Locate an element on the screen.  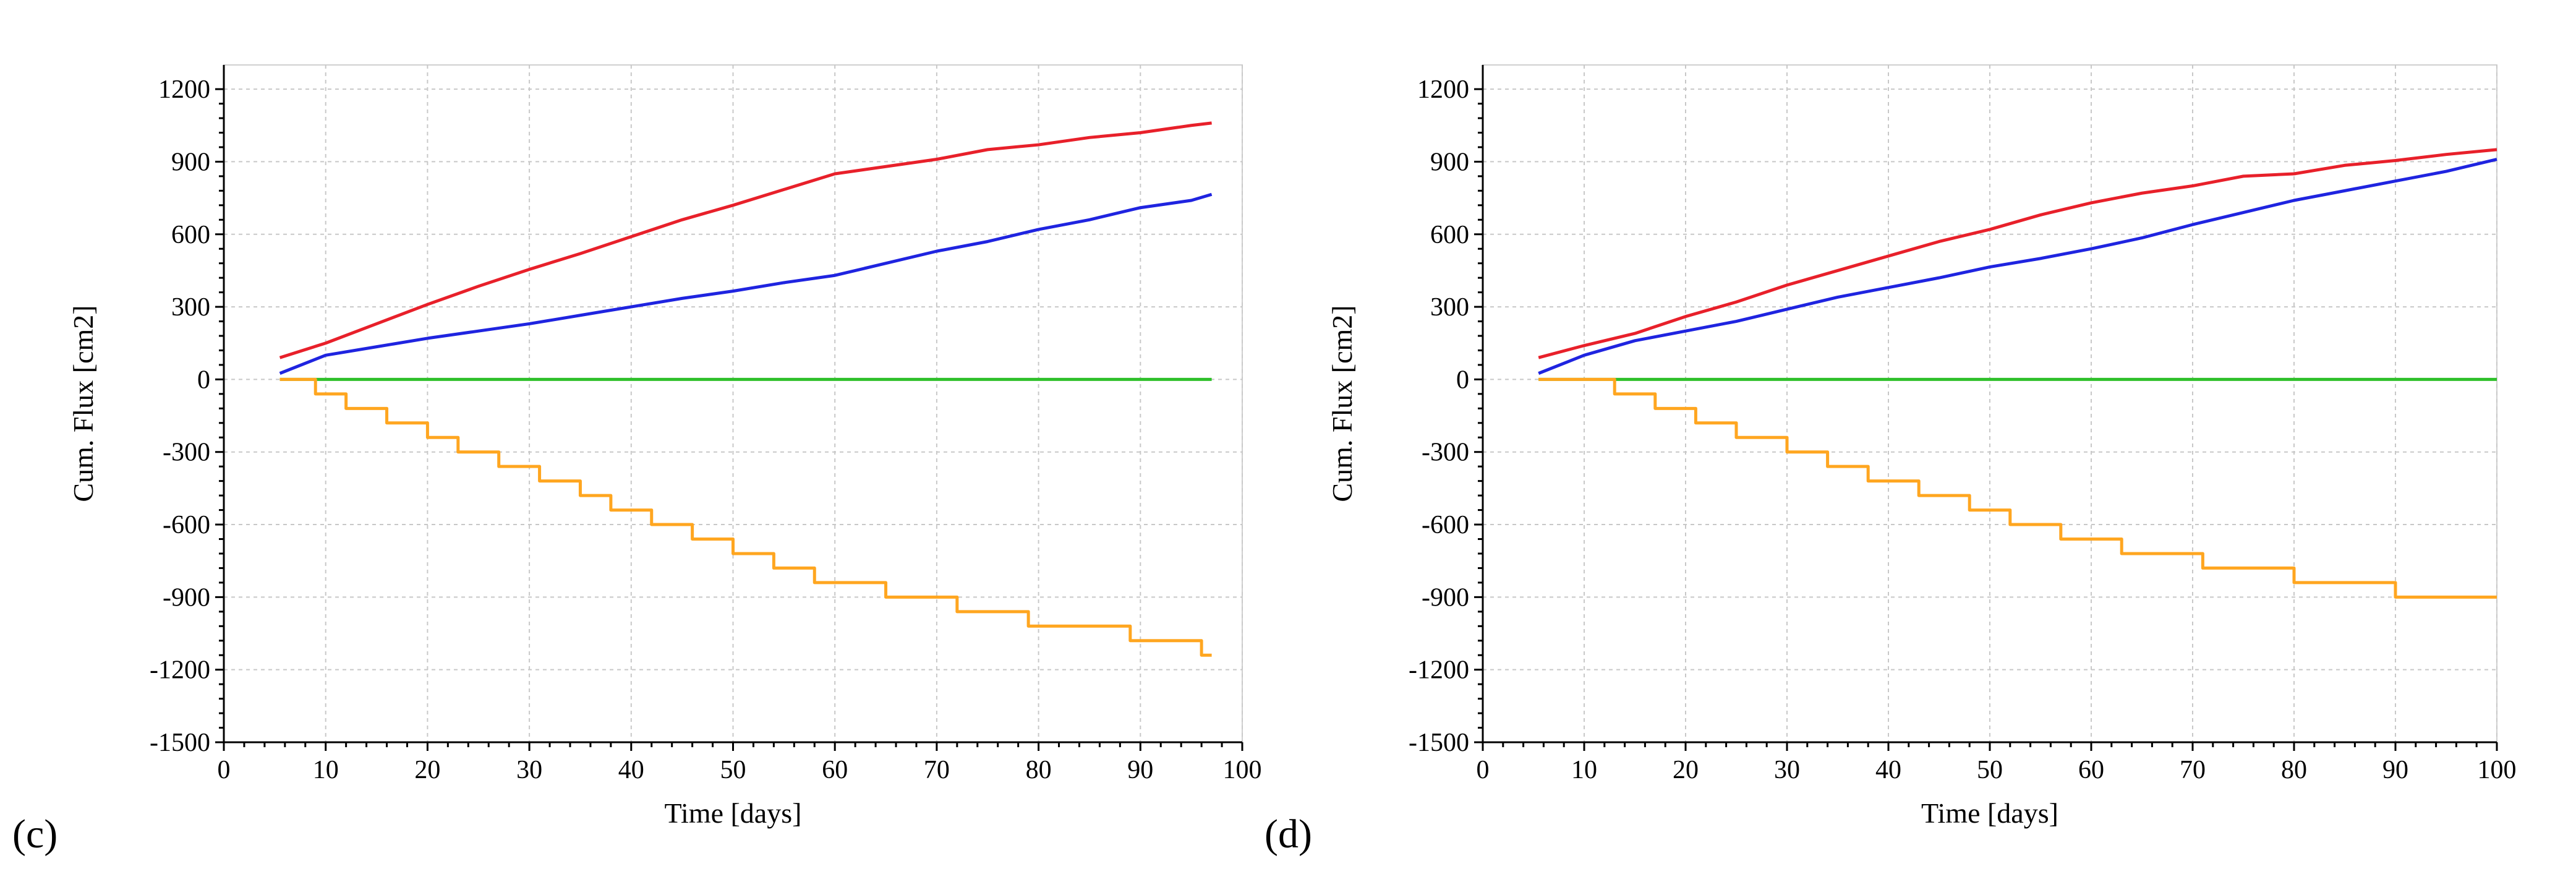
panel-label: (d) is located at coordinates (1288, 835).